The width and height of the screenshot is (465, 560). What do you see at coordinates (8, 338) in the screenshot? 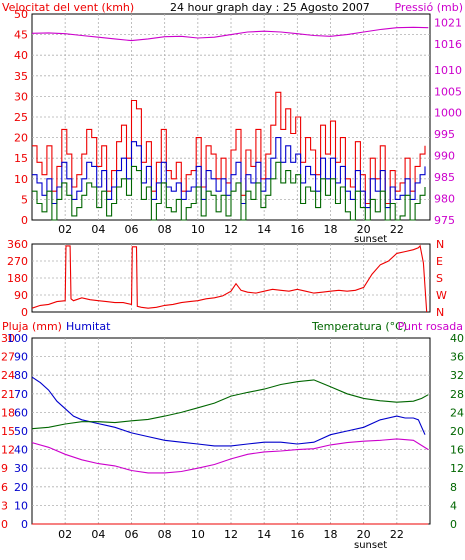
I see `rain-tick-label: 30` at bounding box center [8, 338].